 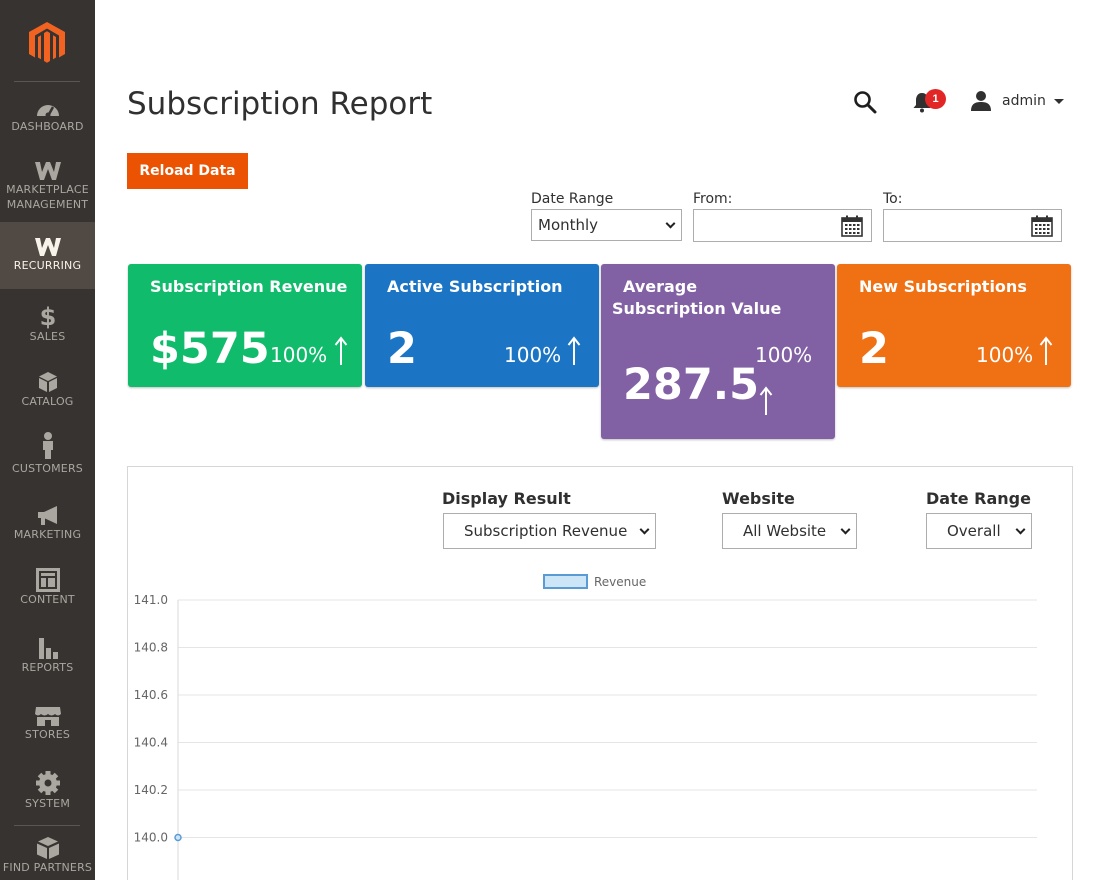 What do you see at coordinates (187, 171) in the screenshot?
I see `reload-data-button: Reload Data` at bounding box center [187, 171].